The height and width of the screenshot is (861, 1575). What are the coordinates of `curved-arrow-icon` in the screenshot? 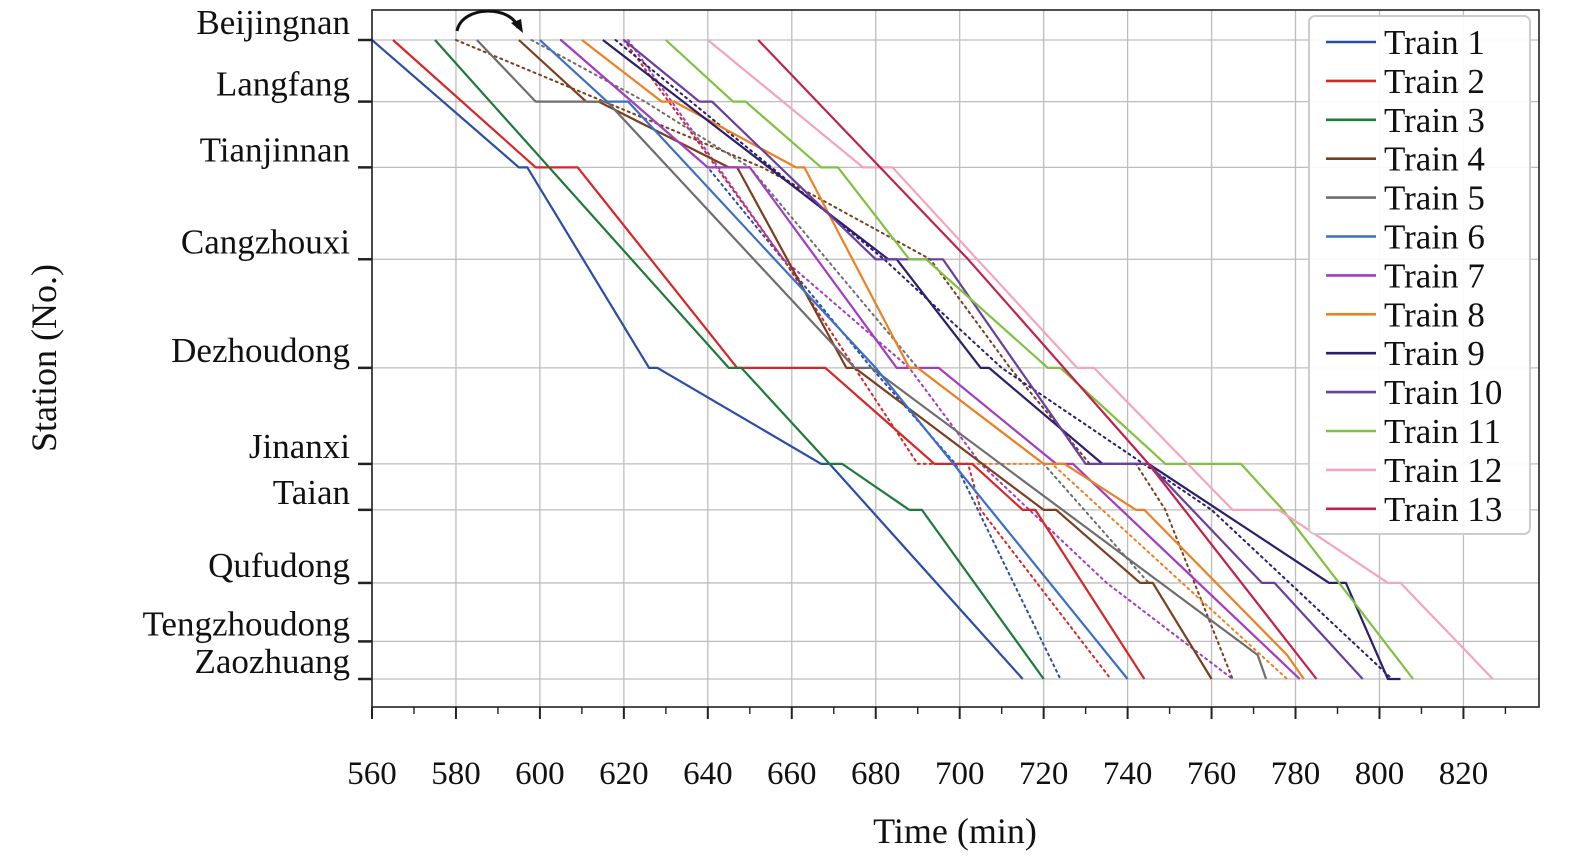 It's located at (487, 20).